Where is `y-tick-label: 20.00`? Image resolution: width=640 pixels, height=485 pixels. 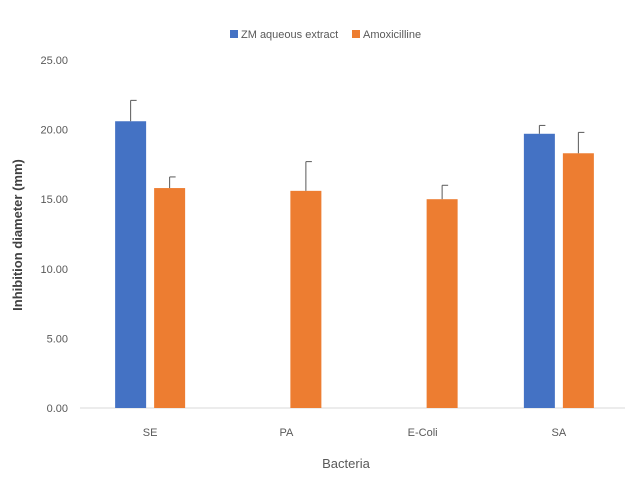
y-tick-label: 20.00 is located at coordinates (54, 131).